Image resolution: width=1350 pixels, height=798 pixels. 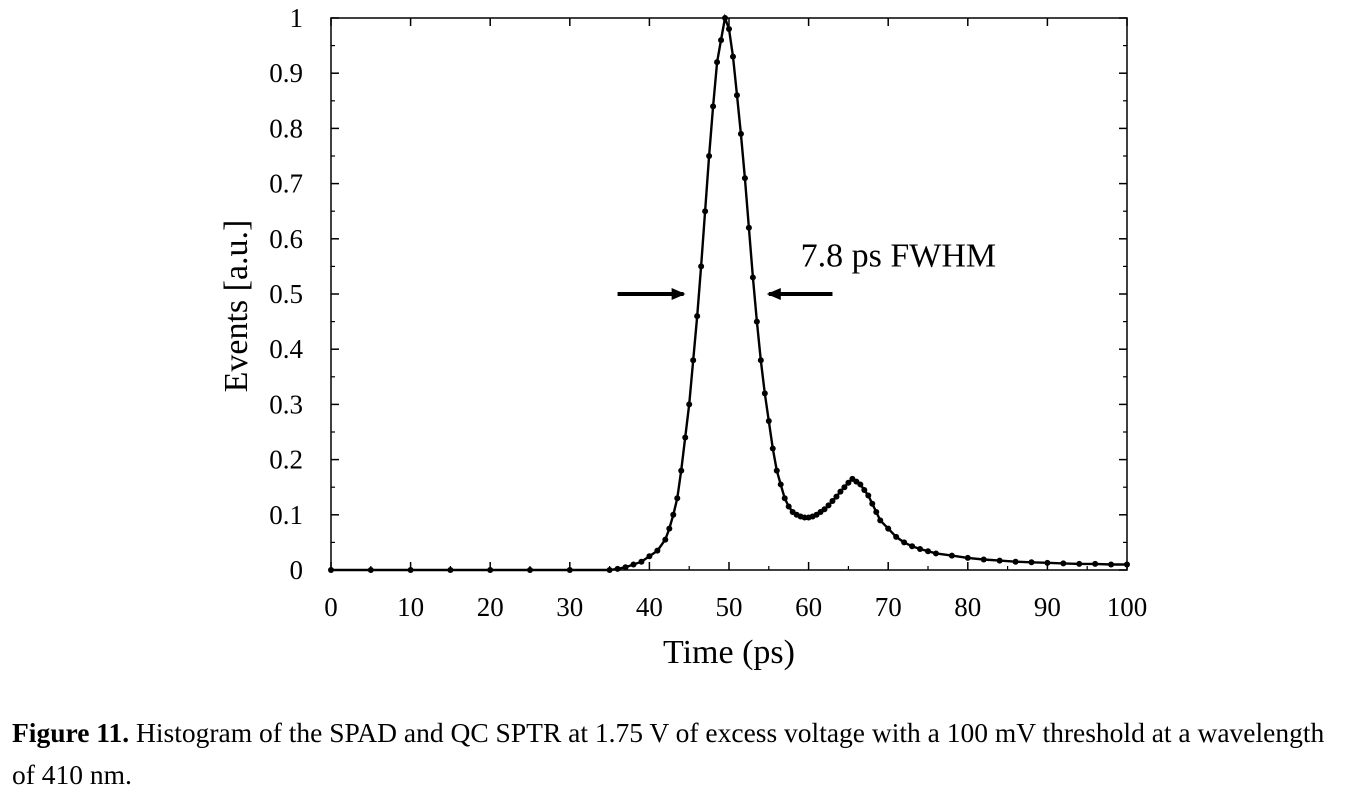 What do you see at coordinates (286, 404) in the screenshot?
I see `y-tick-label: 0.3` at bounding box center [286, 404].